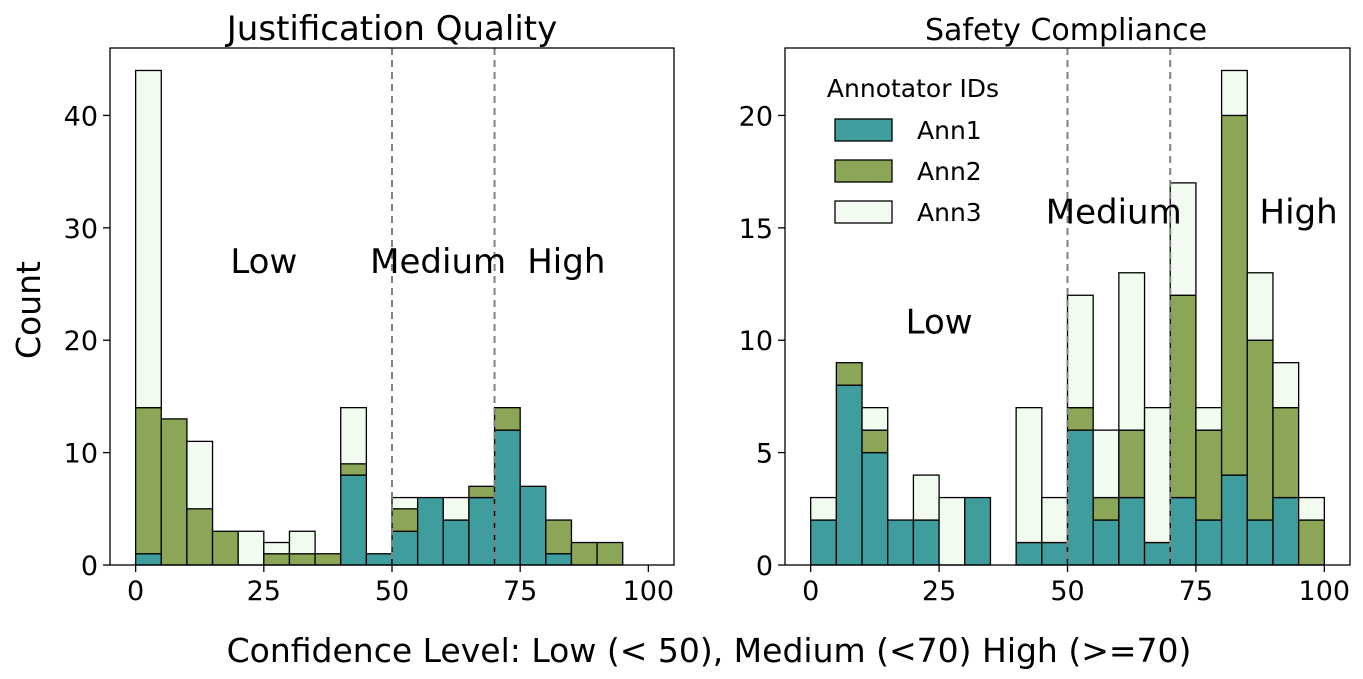 Image resolution: width=1363 pixels, height=679 pixels. I want to click on y-tick-label: 30, so click(81, 229).